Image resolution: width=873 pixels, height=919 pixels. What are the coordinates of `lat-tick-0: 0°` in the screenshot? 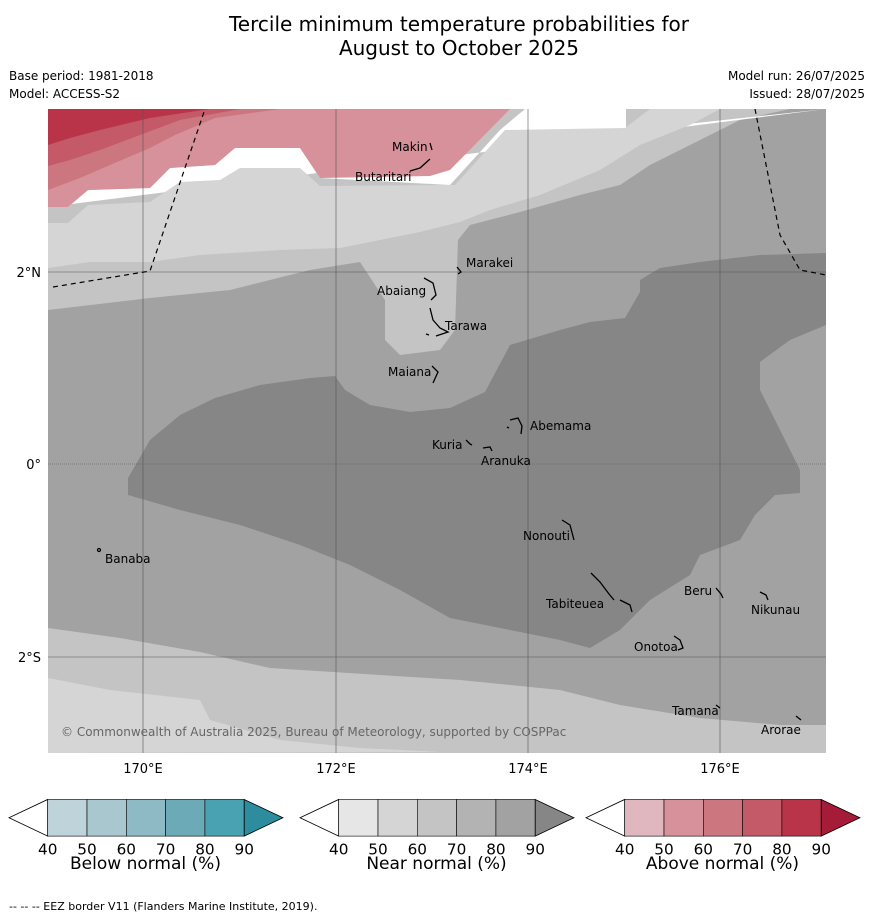 It's located at (33, 465).